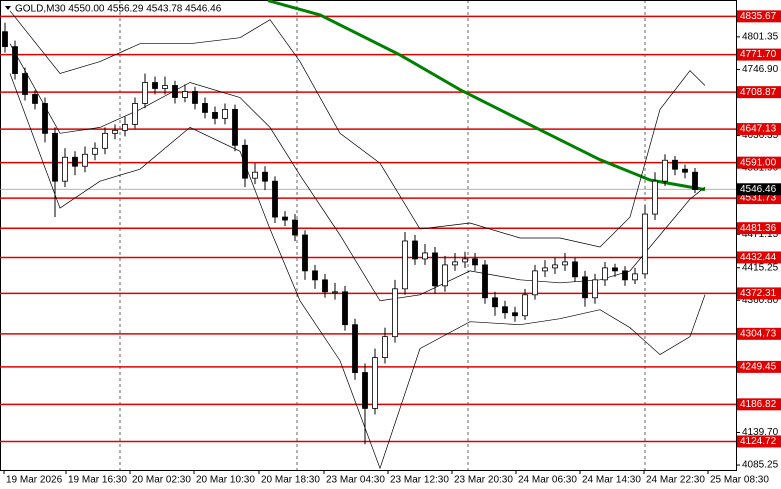 The height and width of the screenshot is (489, 781). I want to click on x-tick-label: 24 Mar 22:30, so click(675, 480).